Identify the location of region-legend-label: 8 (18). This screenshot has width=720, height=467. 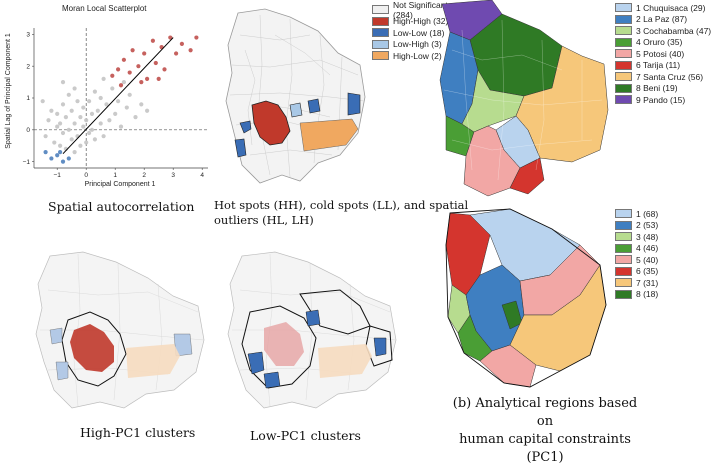
(647, 294).